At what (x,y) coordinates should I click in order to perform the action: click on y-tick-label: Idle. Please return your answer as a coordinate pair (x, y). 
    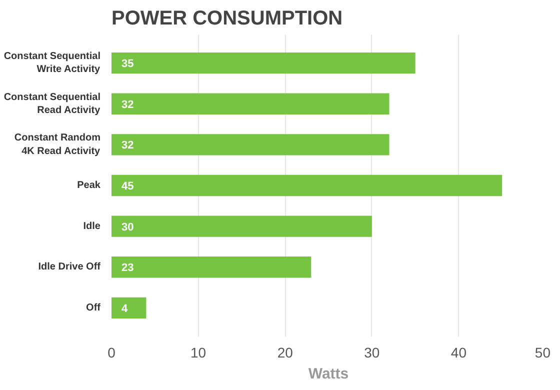
    Looking at the image, I should click on (92, 226).